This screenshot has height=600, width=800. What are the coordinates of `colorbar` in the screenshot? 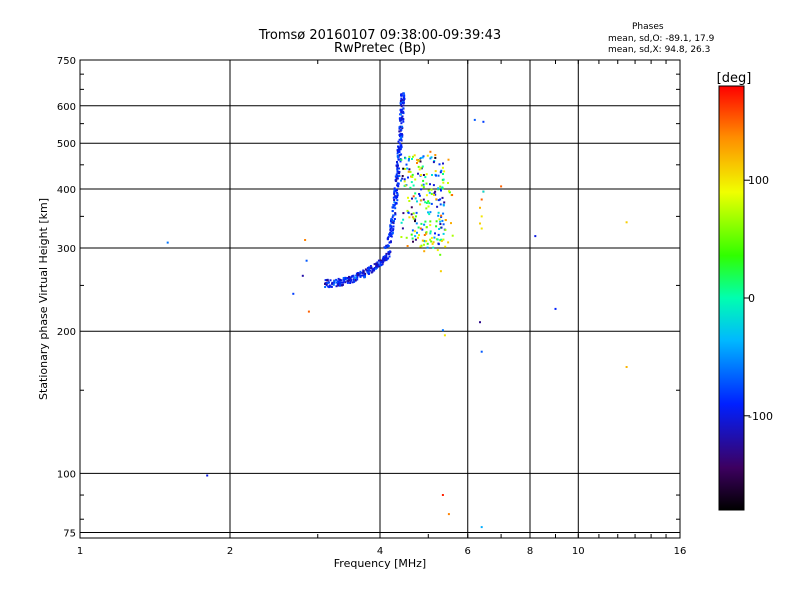 It's located at (731, 298).